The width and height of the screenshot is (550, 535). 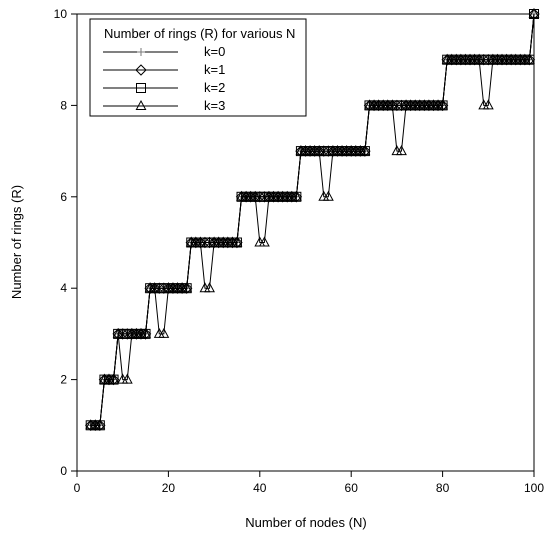 I want to click on legend-box, so click(x=198, y=67).